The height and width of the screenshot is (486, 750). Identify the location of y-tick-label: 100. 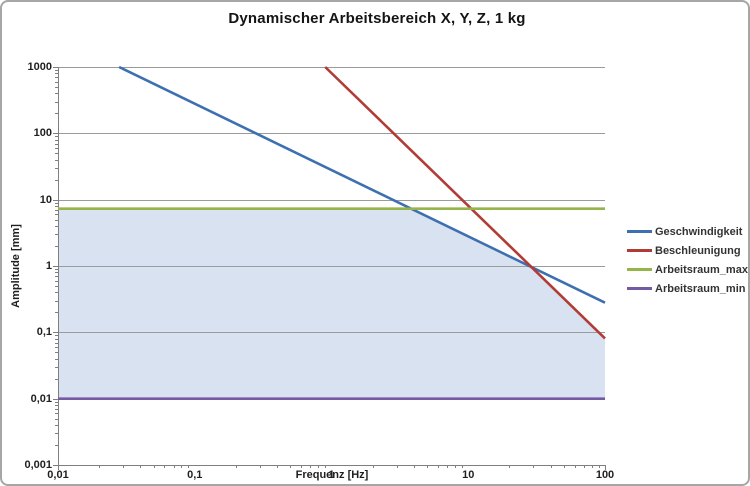
(42, 133).